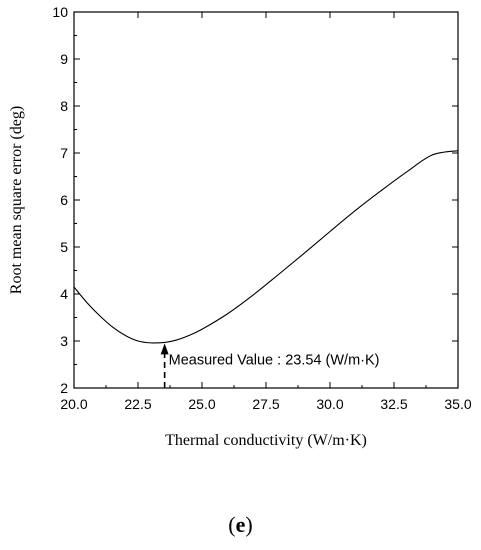  What do you see at coordinates (64, 153) in the screenshot?
I see `y-tick-label: 7` at bounding box center [64, 153].